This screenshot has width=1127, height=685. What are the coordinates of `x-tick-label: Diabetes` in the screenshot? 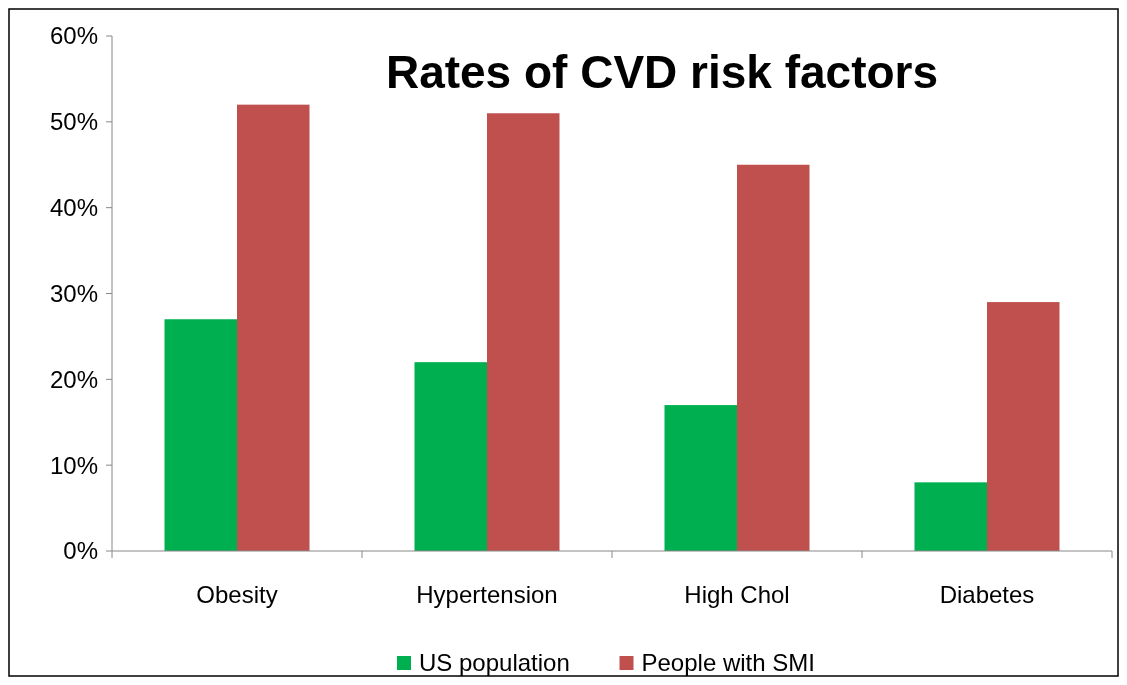 It's located at (987, 594).